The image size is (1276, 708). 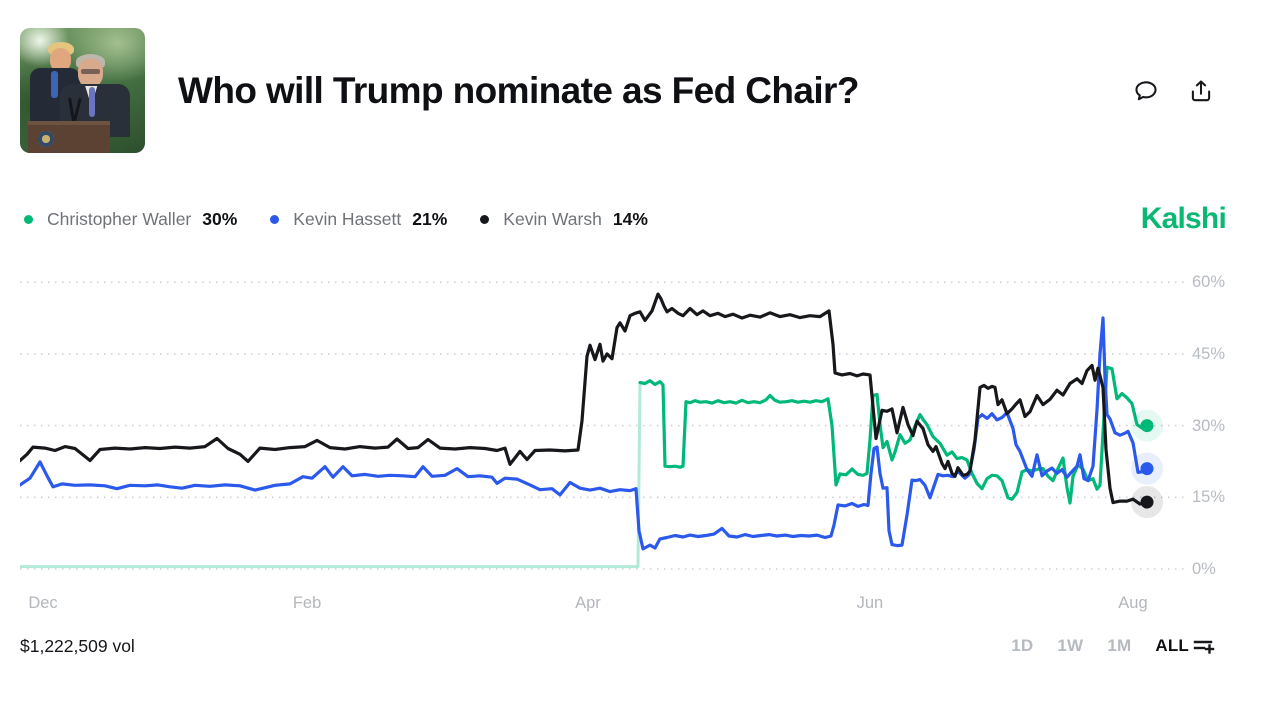 I want to click on series-line-pre-christopher-waller, so click(x=331, y=475).